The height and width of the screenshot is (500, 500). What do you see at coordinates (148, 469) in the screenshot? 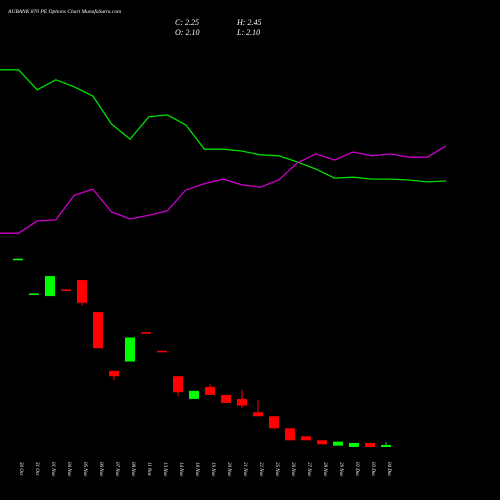
I see `x-tick-label: 11 Nov` at bounding box center [148, 469].